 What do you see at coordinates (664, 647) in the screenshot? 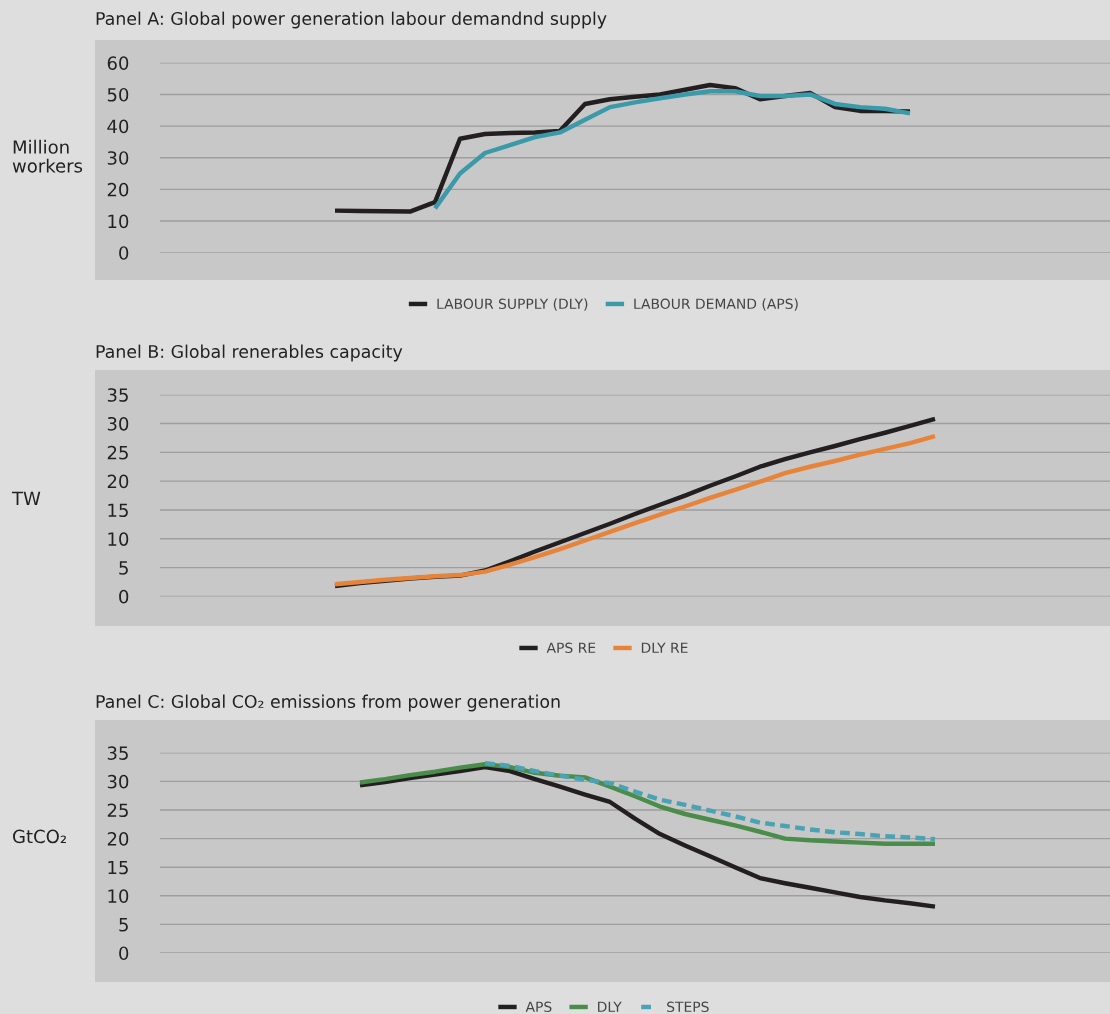
I see `legend-label: DLY RE` at bounding box center [664, 647].